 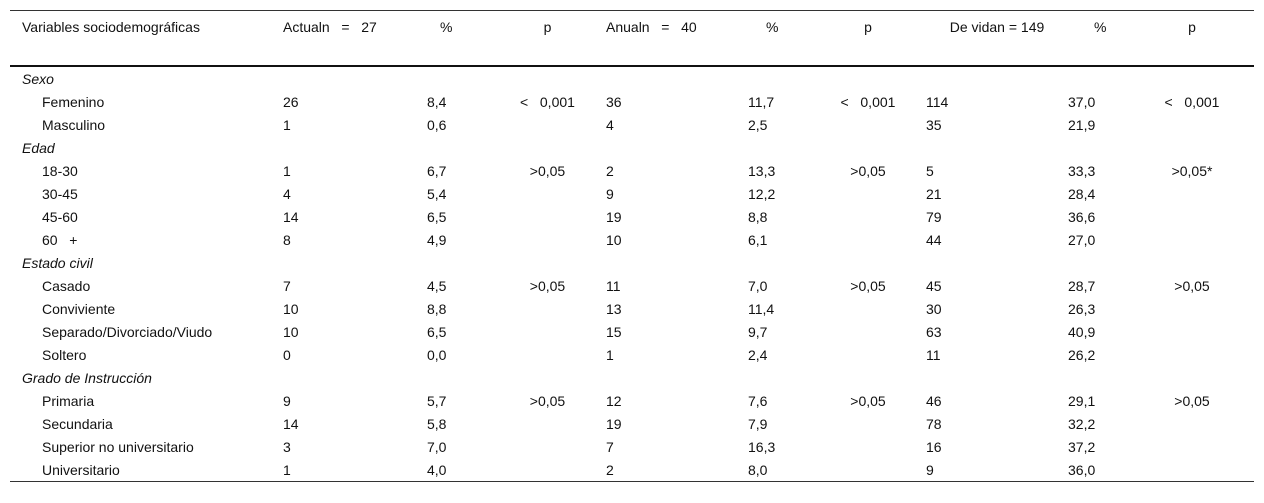 What do you see at coordinates (997, 377) in the screenshot?
I see `cell-devida-n` at bounding box center [997, 377].